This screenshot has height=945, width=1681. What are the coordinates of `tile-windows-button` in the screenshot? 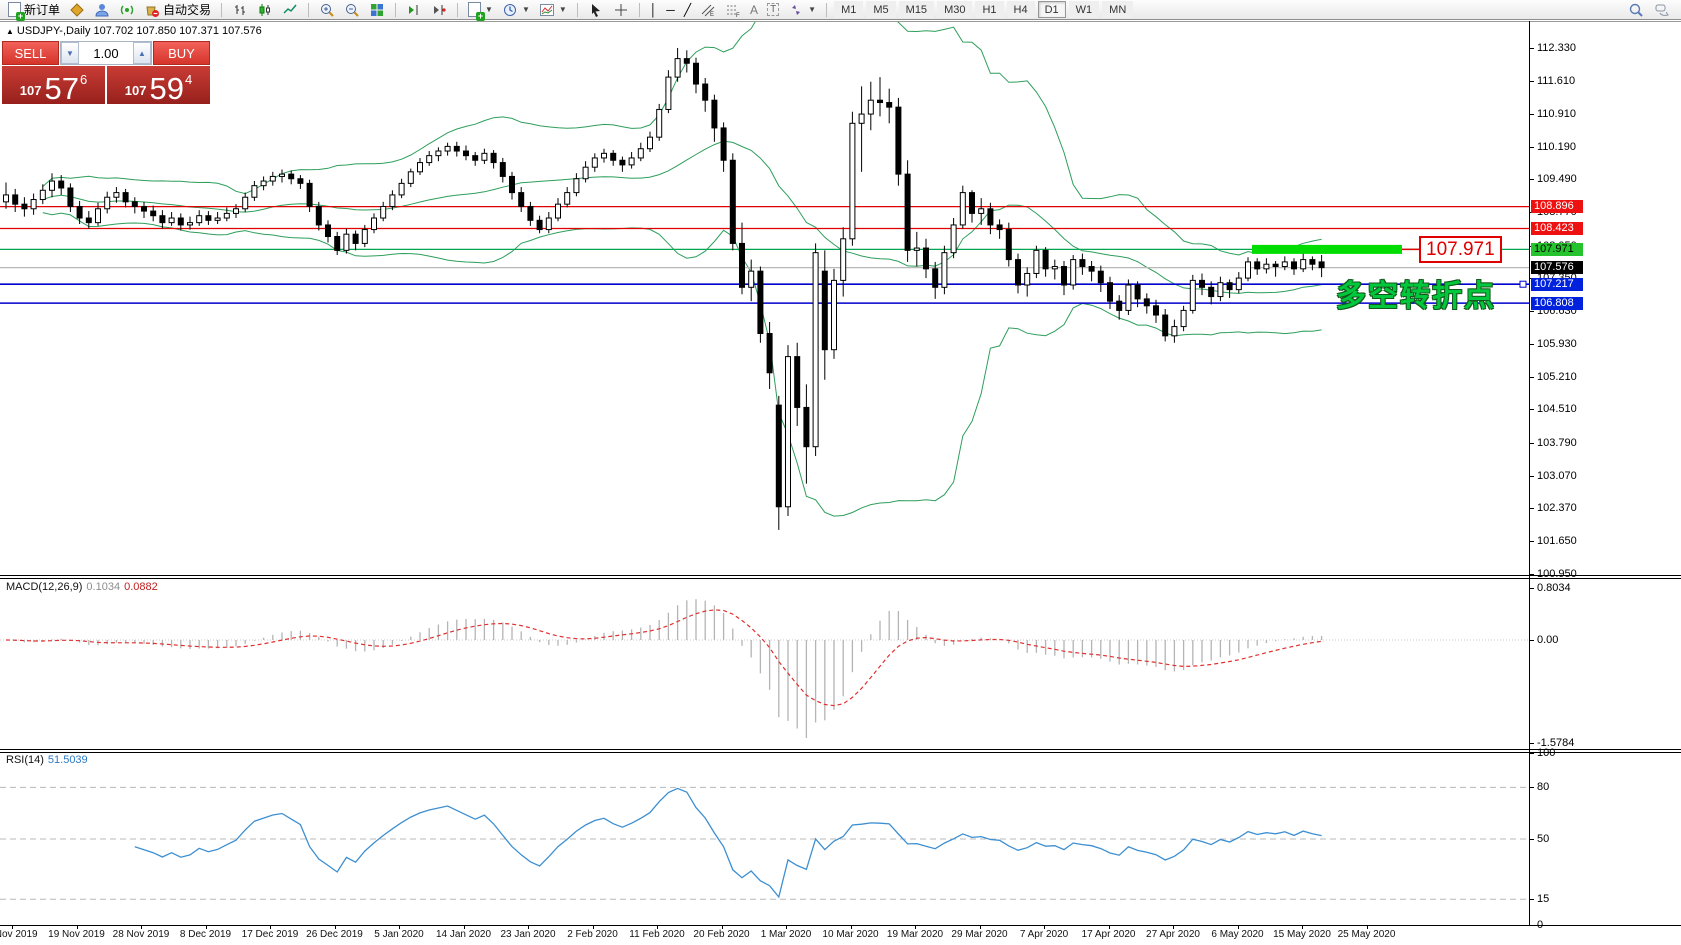 It's located at (377, 10).